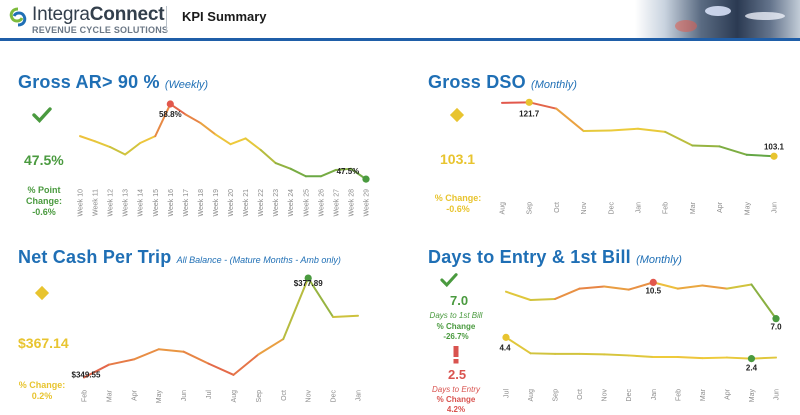 The image size is (800, 415). I want to click on net-cash-tick-label: Oct, so click(284, 395).